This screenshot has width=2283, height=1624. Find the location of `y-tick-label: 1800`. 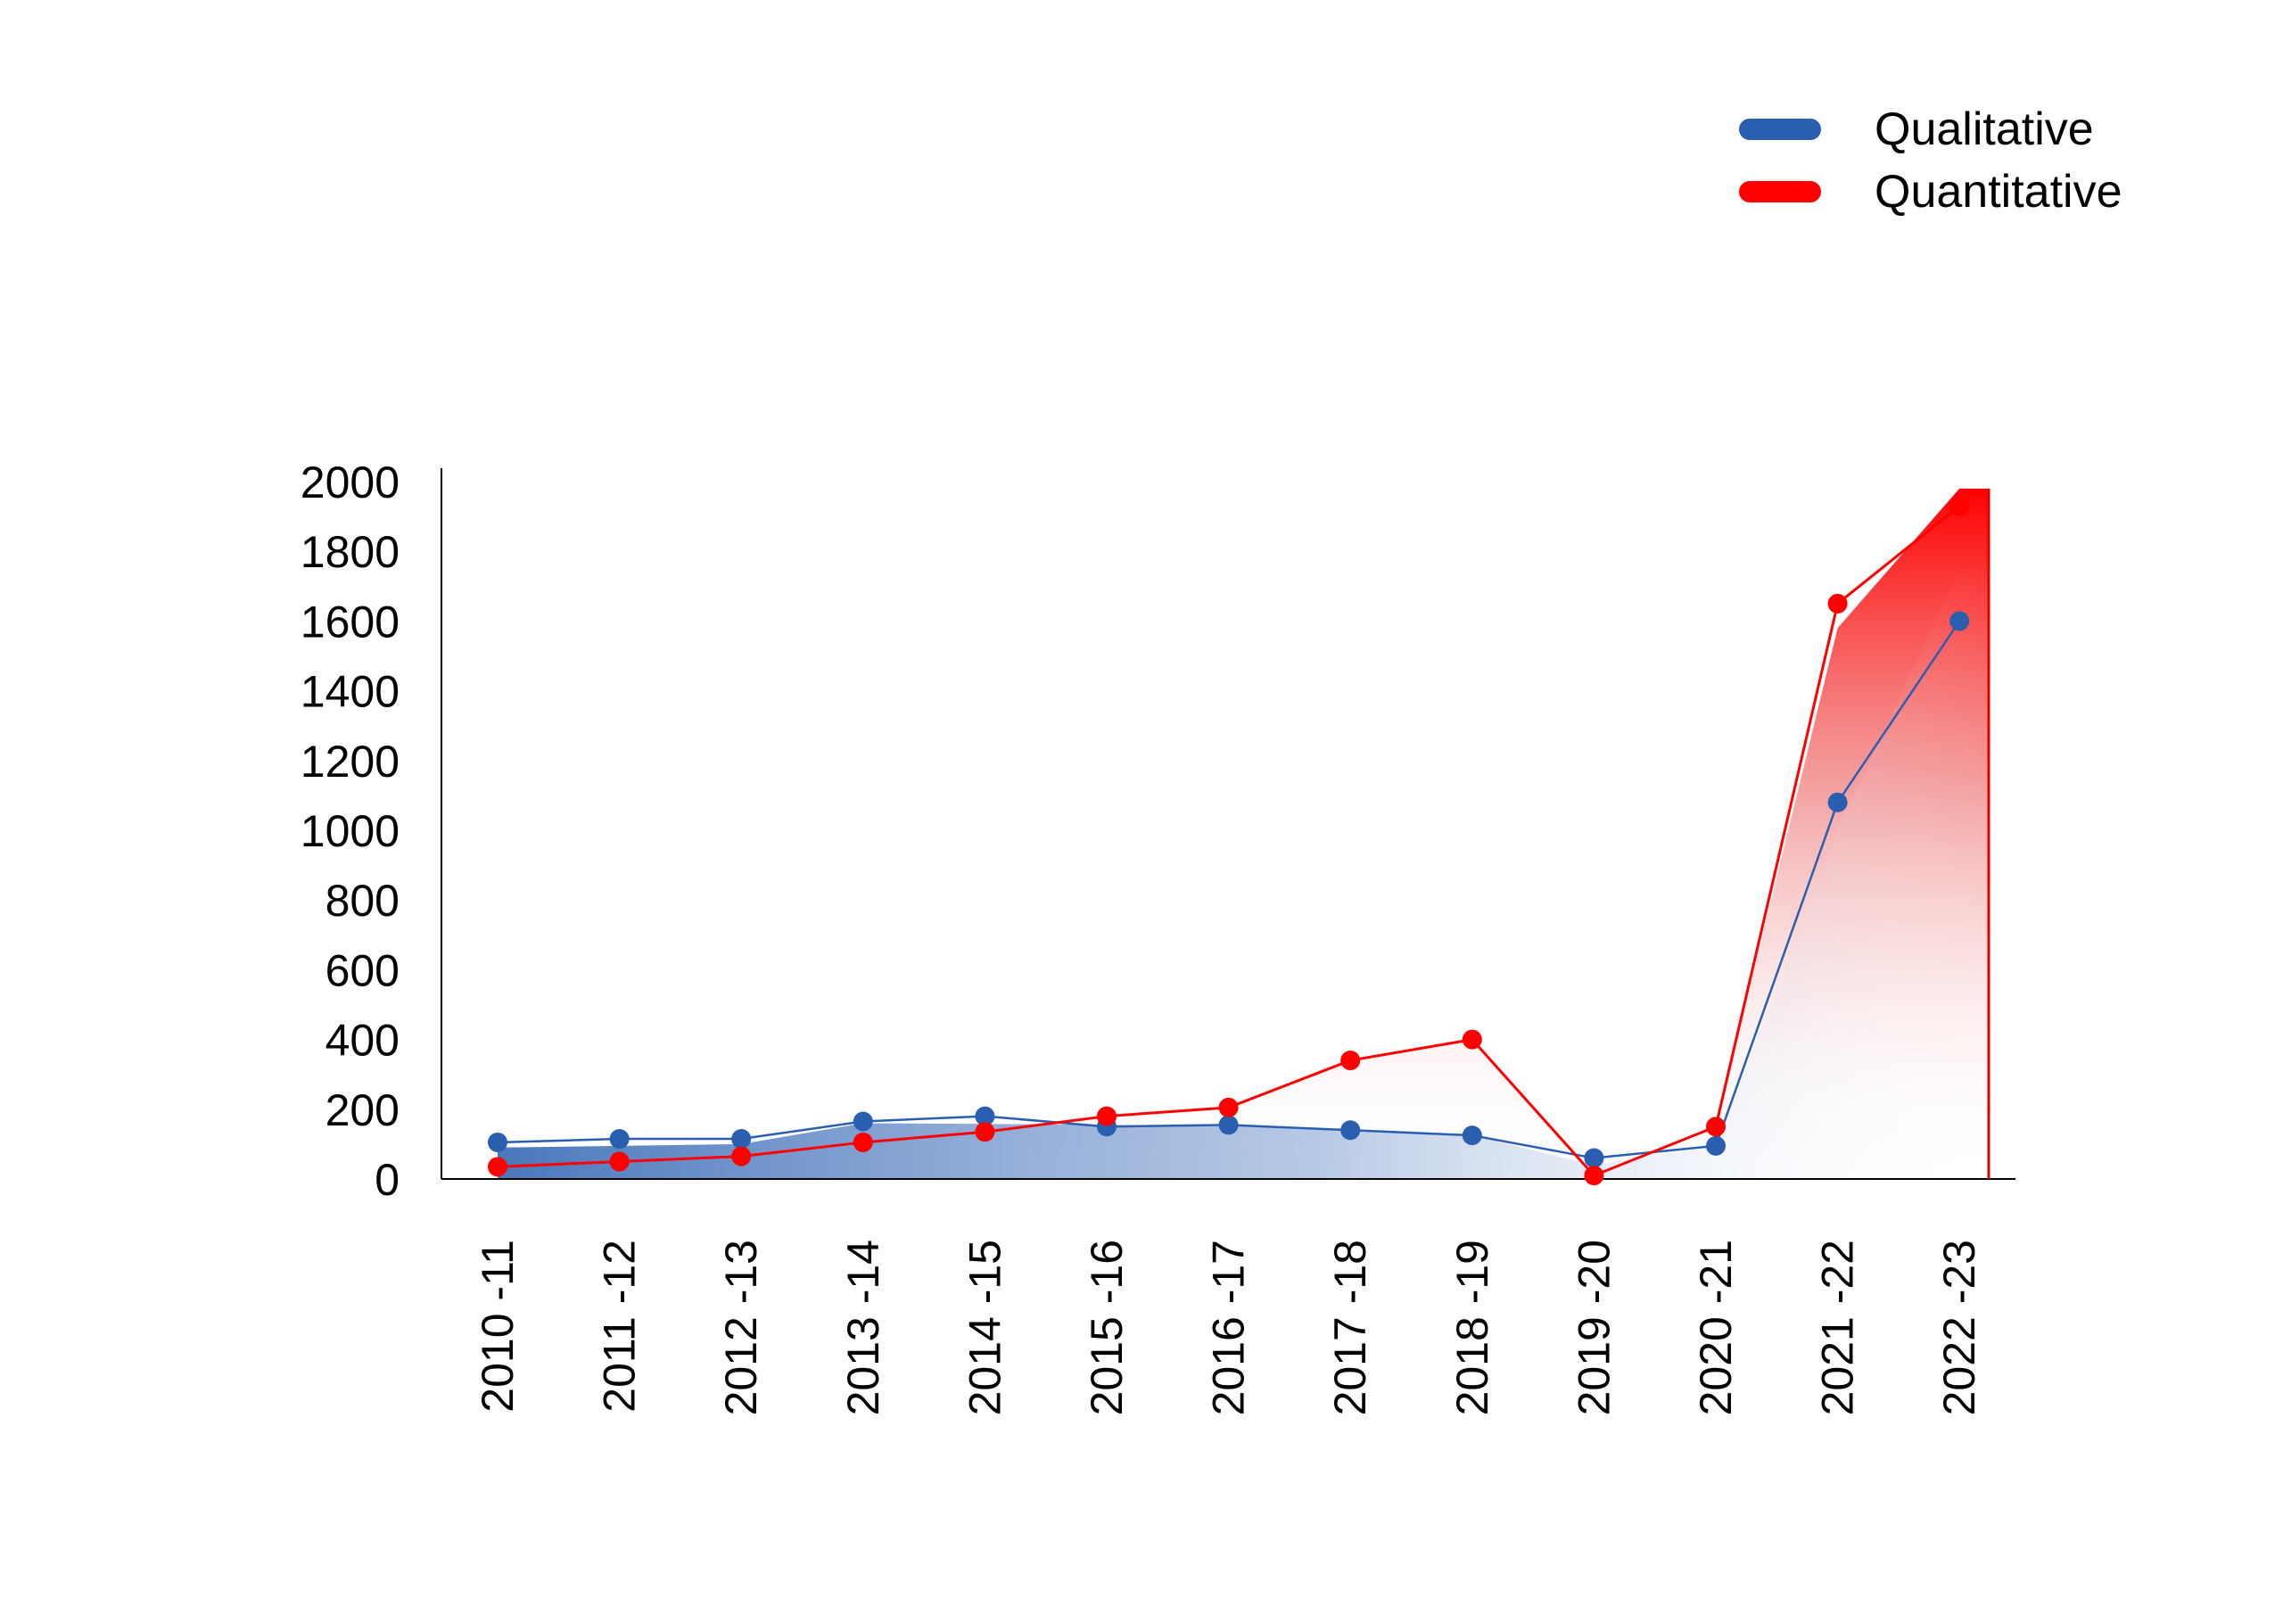

y-tick-label: 1800 is located at coordinates (350, 552).